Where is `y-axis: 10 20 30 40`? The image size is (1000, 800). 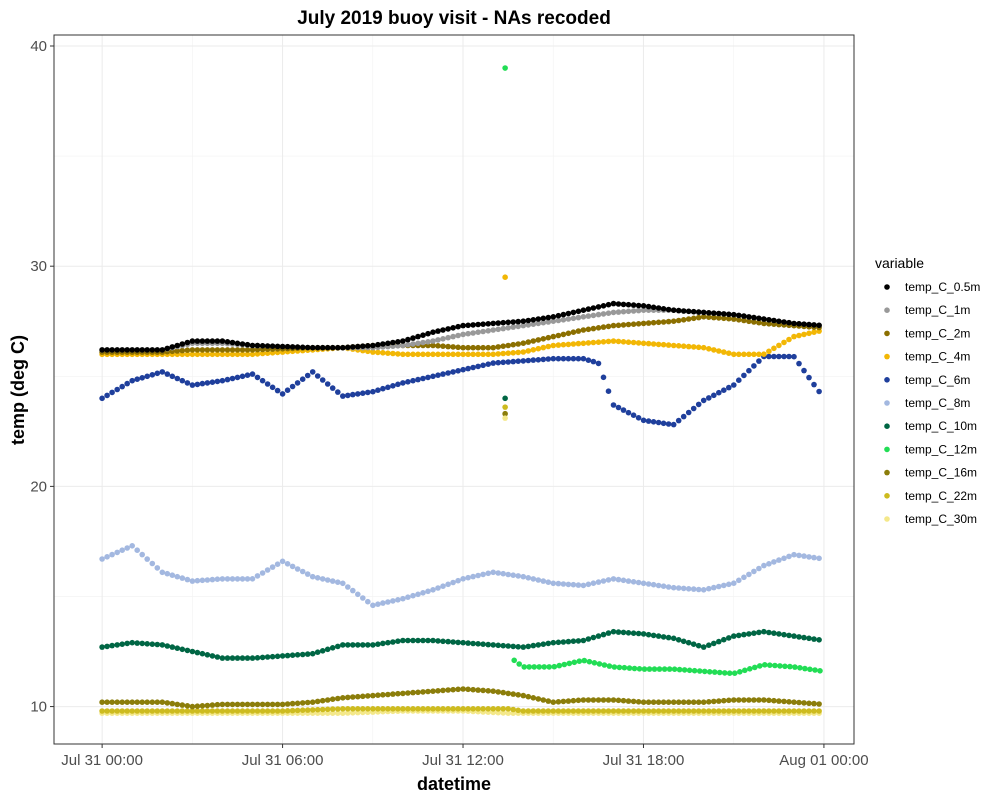 y-axis: 10 20 30 40 is located at coordinates (42, 377).